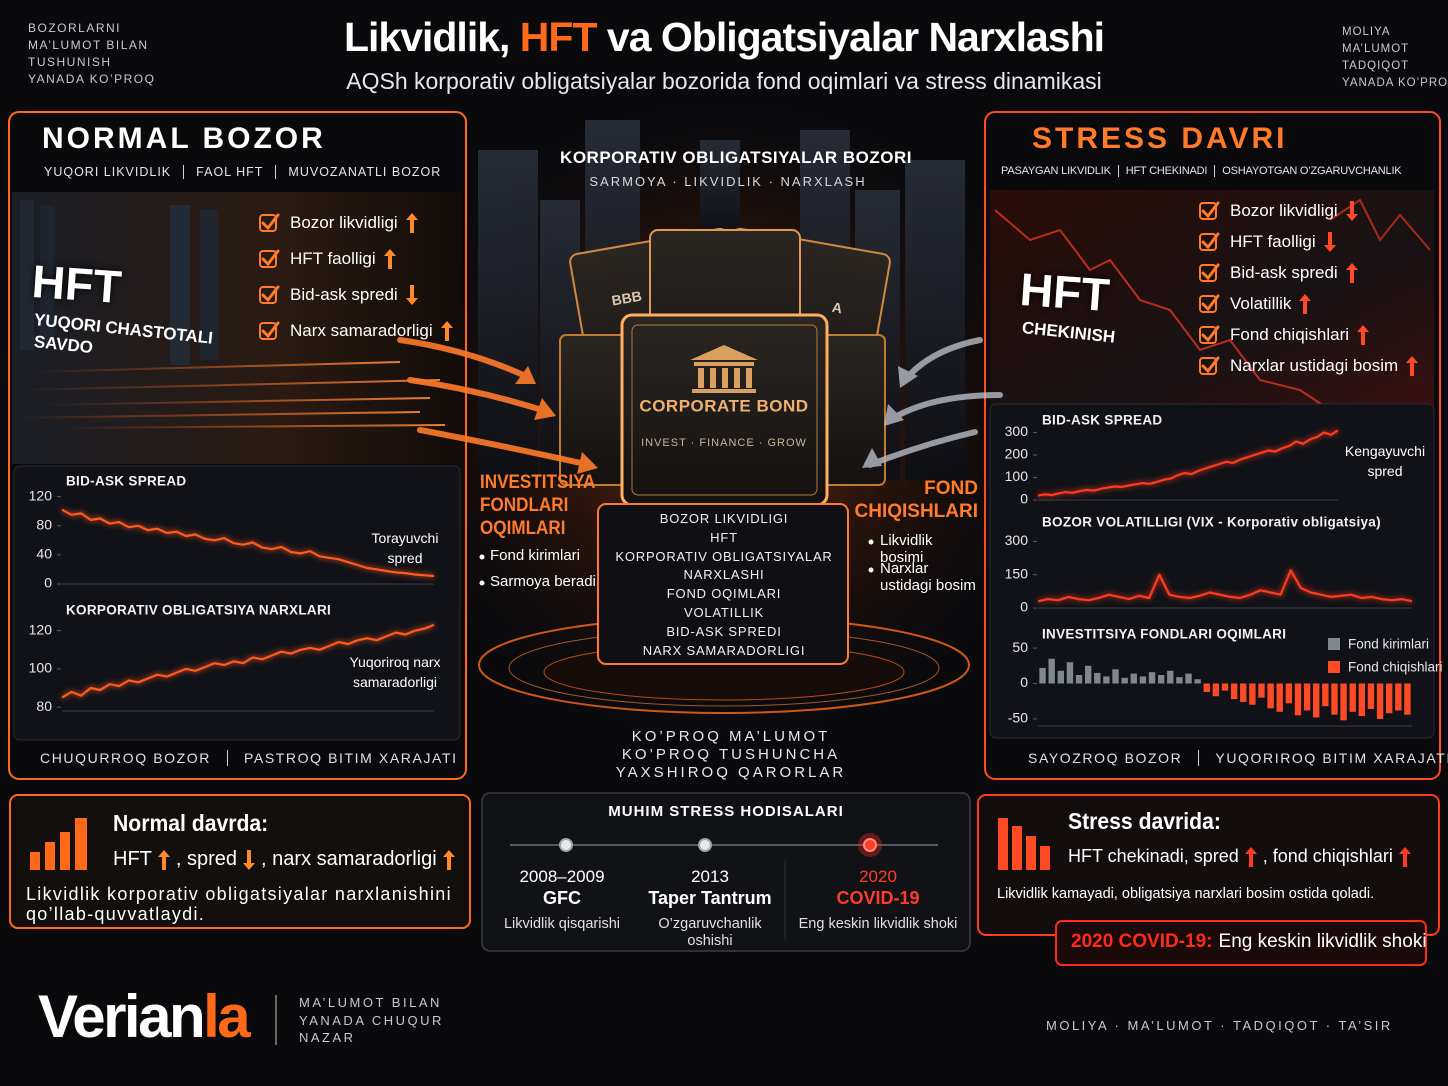 Image resolution: width=1448 pixels, height=1086 pixels. What do you see at coordinates (1290, 334) in the screenshot?
I see `checklist-label: Fond chiqishlari` at bounding box center [1290, 334].